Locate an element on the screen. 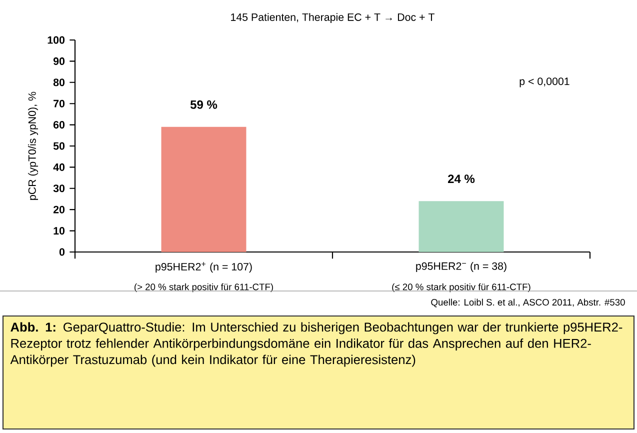 The image size is (637, 433). source-note: Quelle: Loibl S. et al., ASCO 2011, Abstr. #530 is located at coordinates (528, 303).